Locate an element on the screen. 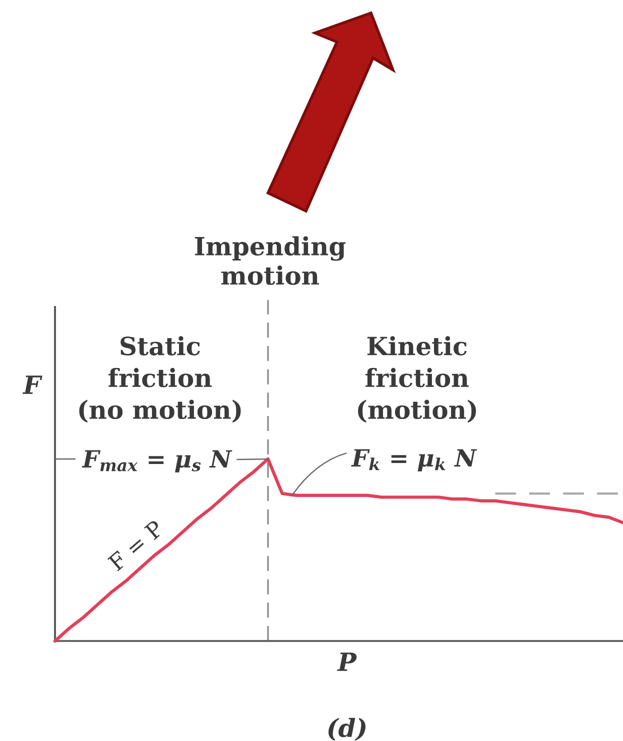 This screenshot has height=741, width=623. y-axis-title: F is located at coordinates (32, 385).